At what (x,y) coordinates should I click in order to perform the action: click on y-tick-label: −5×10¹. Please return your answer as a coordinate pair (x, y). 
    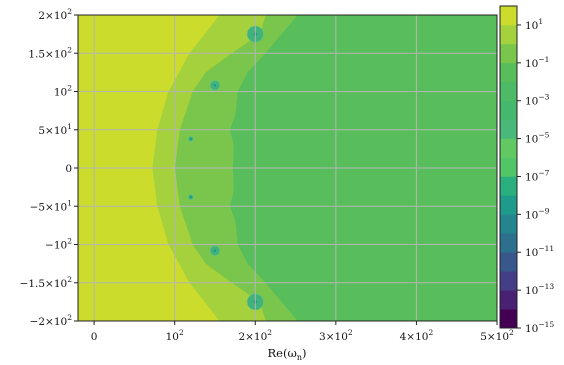
    Looking at the image, I should click on (51, 205).